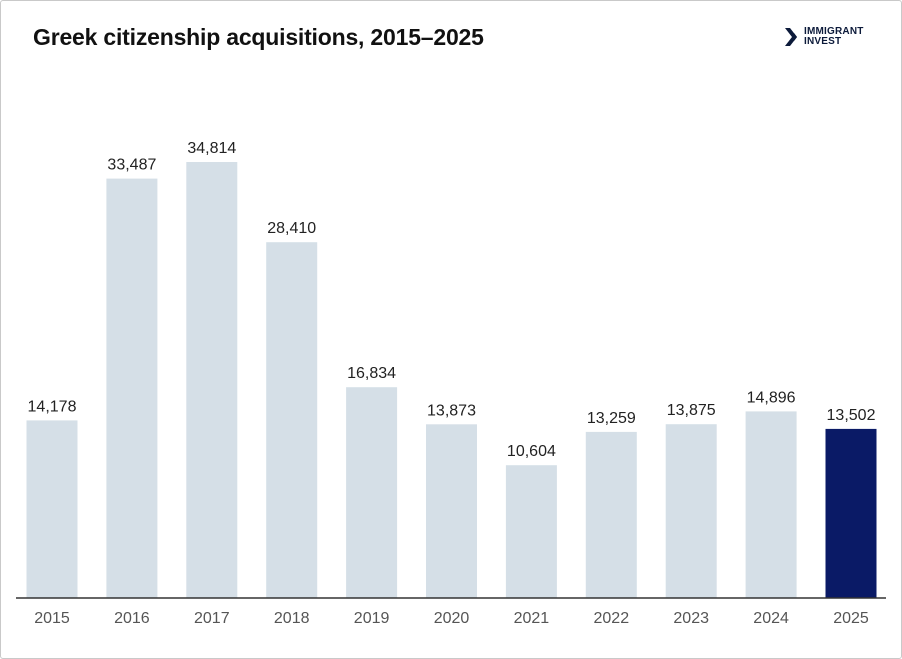 This screenshot has height=659, width=902. Describe the element at coordinates (531, 531) in the screenshot. I see `bar-2021` at that location.